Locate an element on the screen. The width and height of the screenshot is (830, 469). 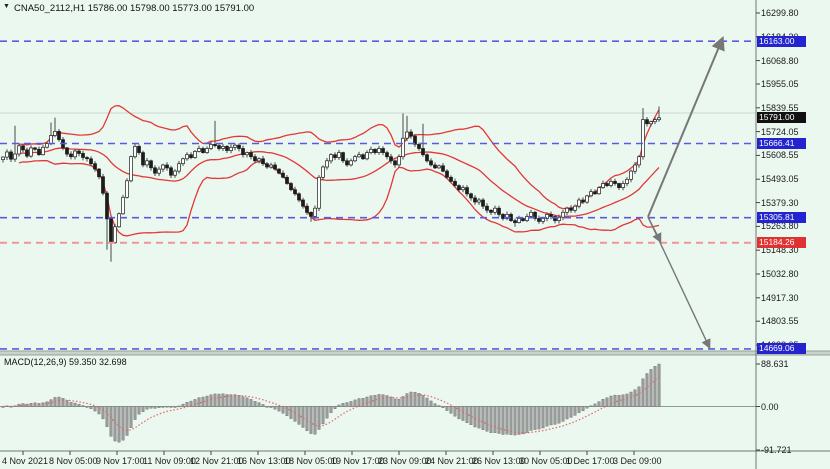
time-tick-label: 11 Nov 09:00 is located at coordinates (169, 461).